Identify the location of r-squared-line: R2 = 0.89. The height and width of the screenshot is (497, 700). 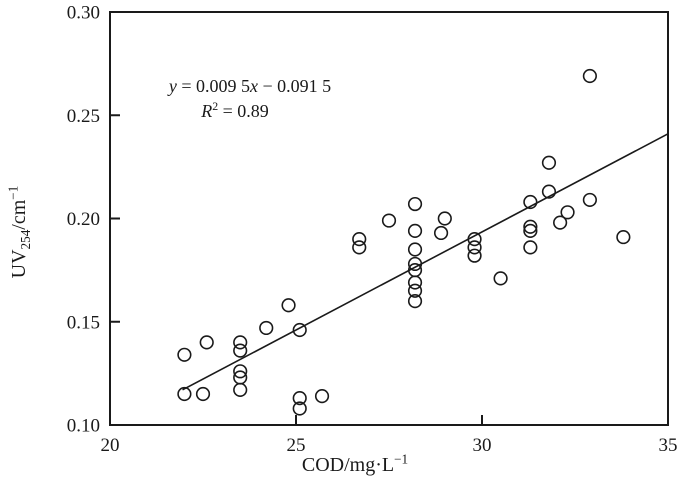
(235, 111).